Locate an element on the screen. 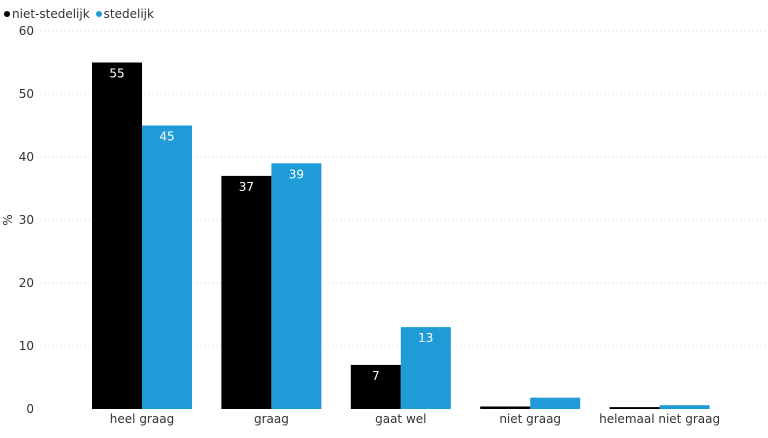 The image size is (768, 438). y-axis-label: % is located at coordinates (8, 219).